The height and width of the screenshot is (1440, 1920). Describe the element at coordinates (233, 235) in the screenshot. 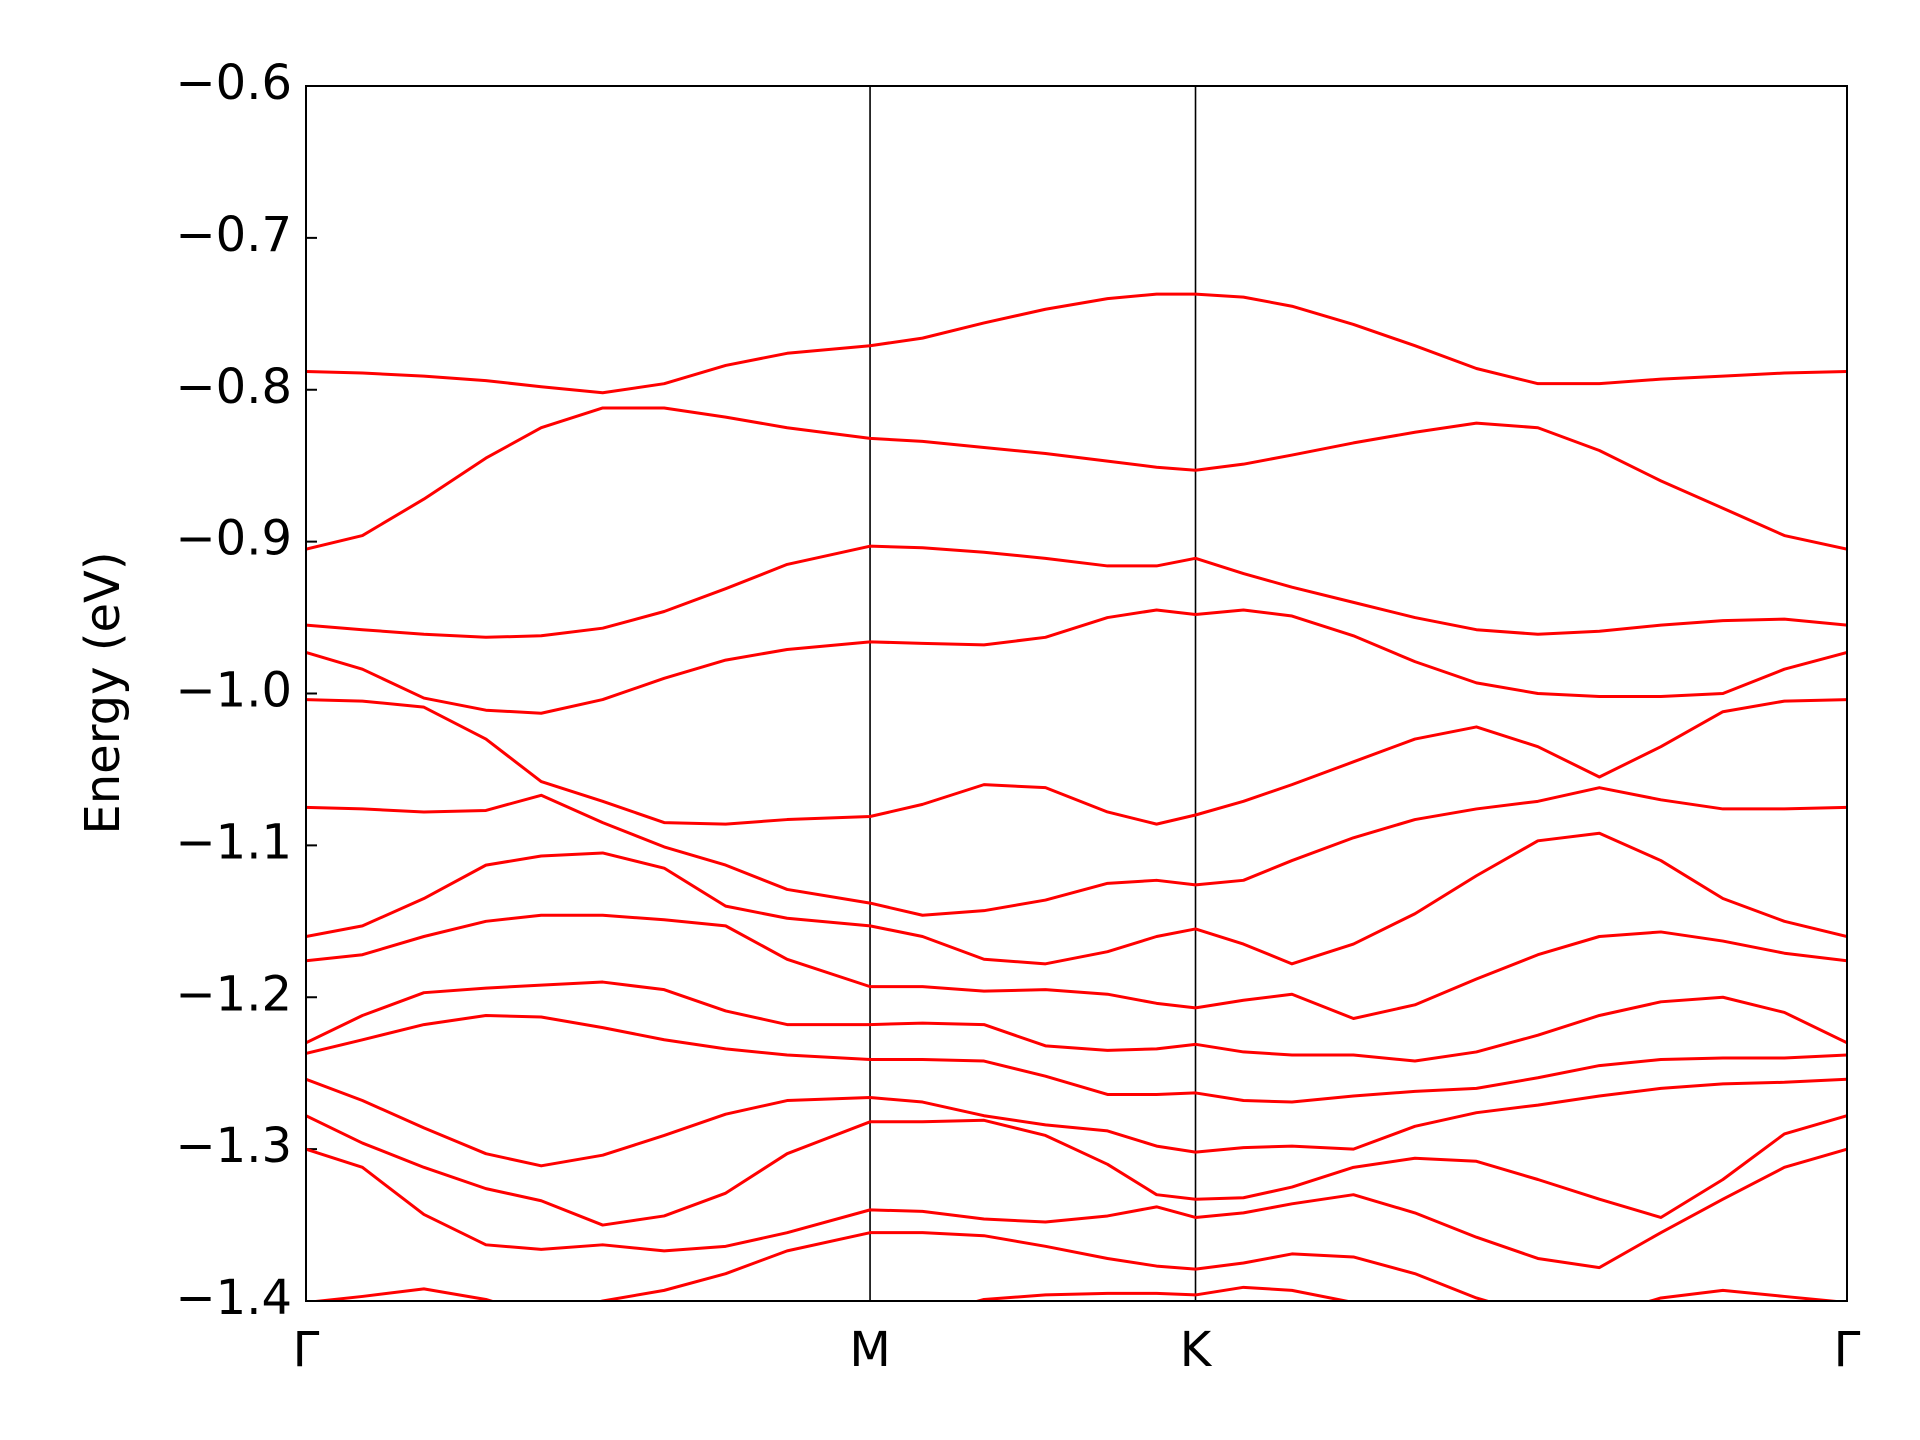

I see `y-tick-label: −0.7` at that location.